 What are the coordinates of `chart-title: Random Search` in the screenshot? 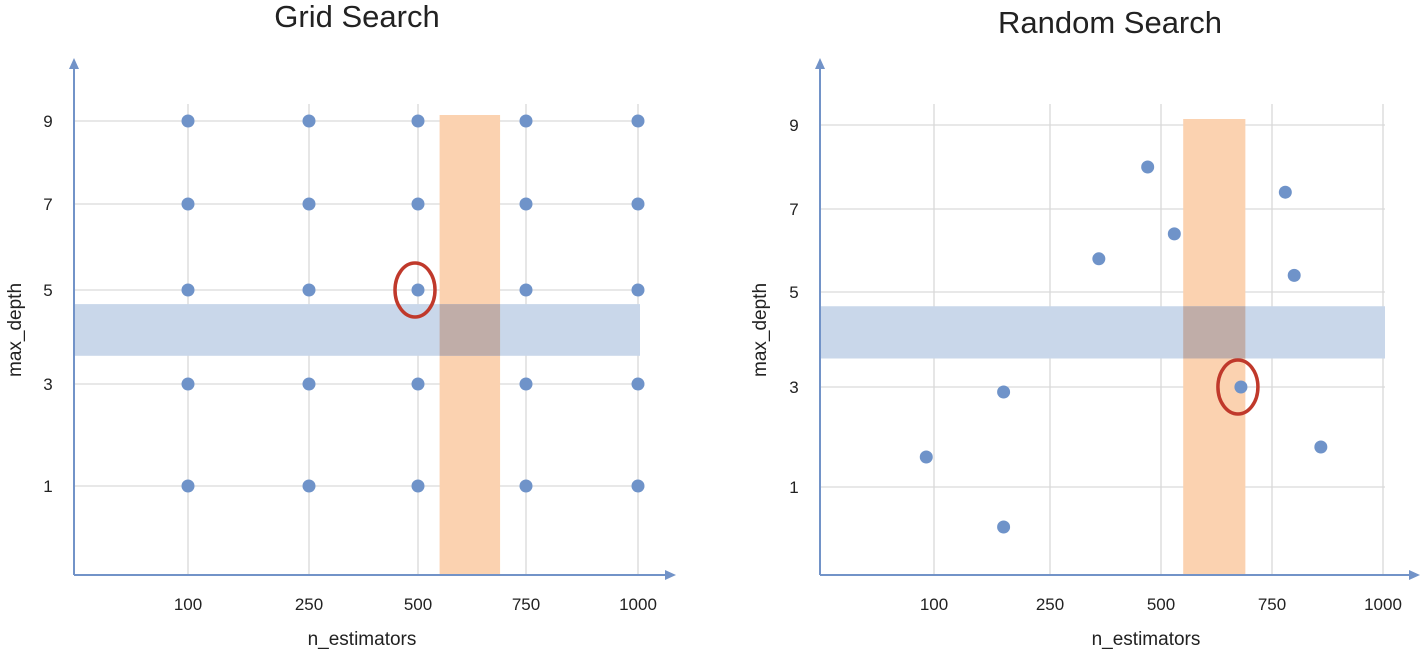 It's located at (1110, 22).